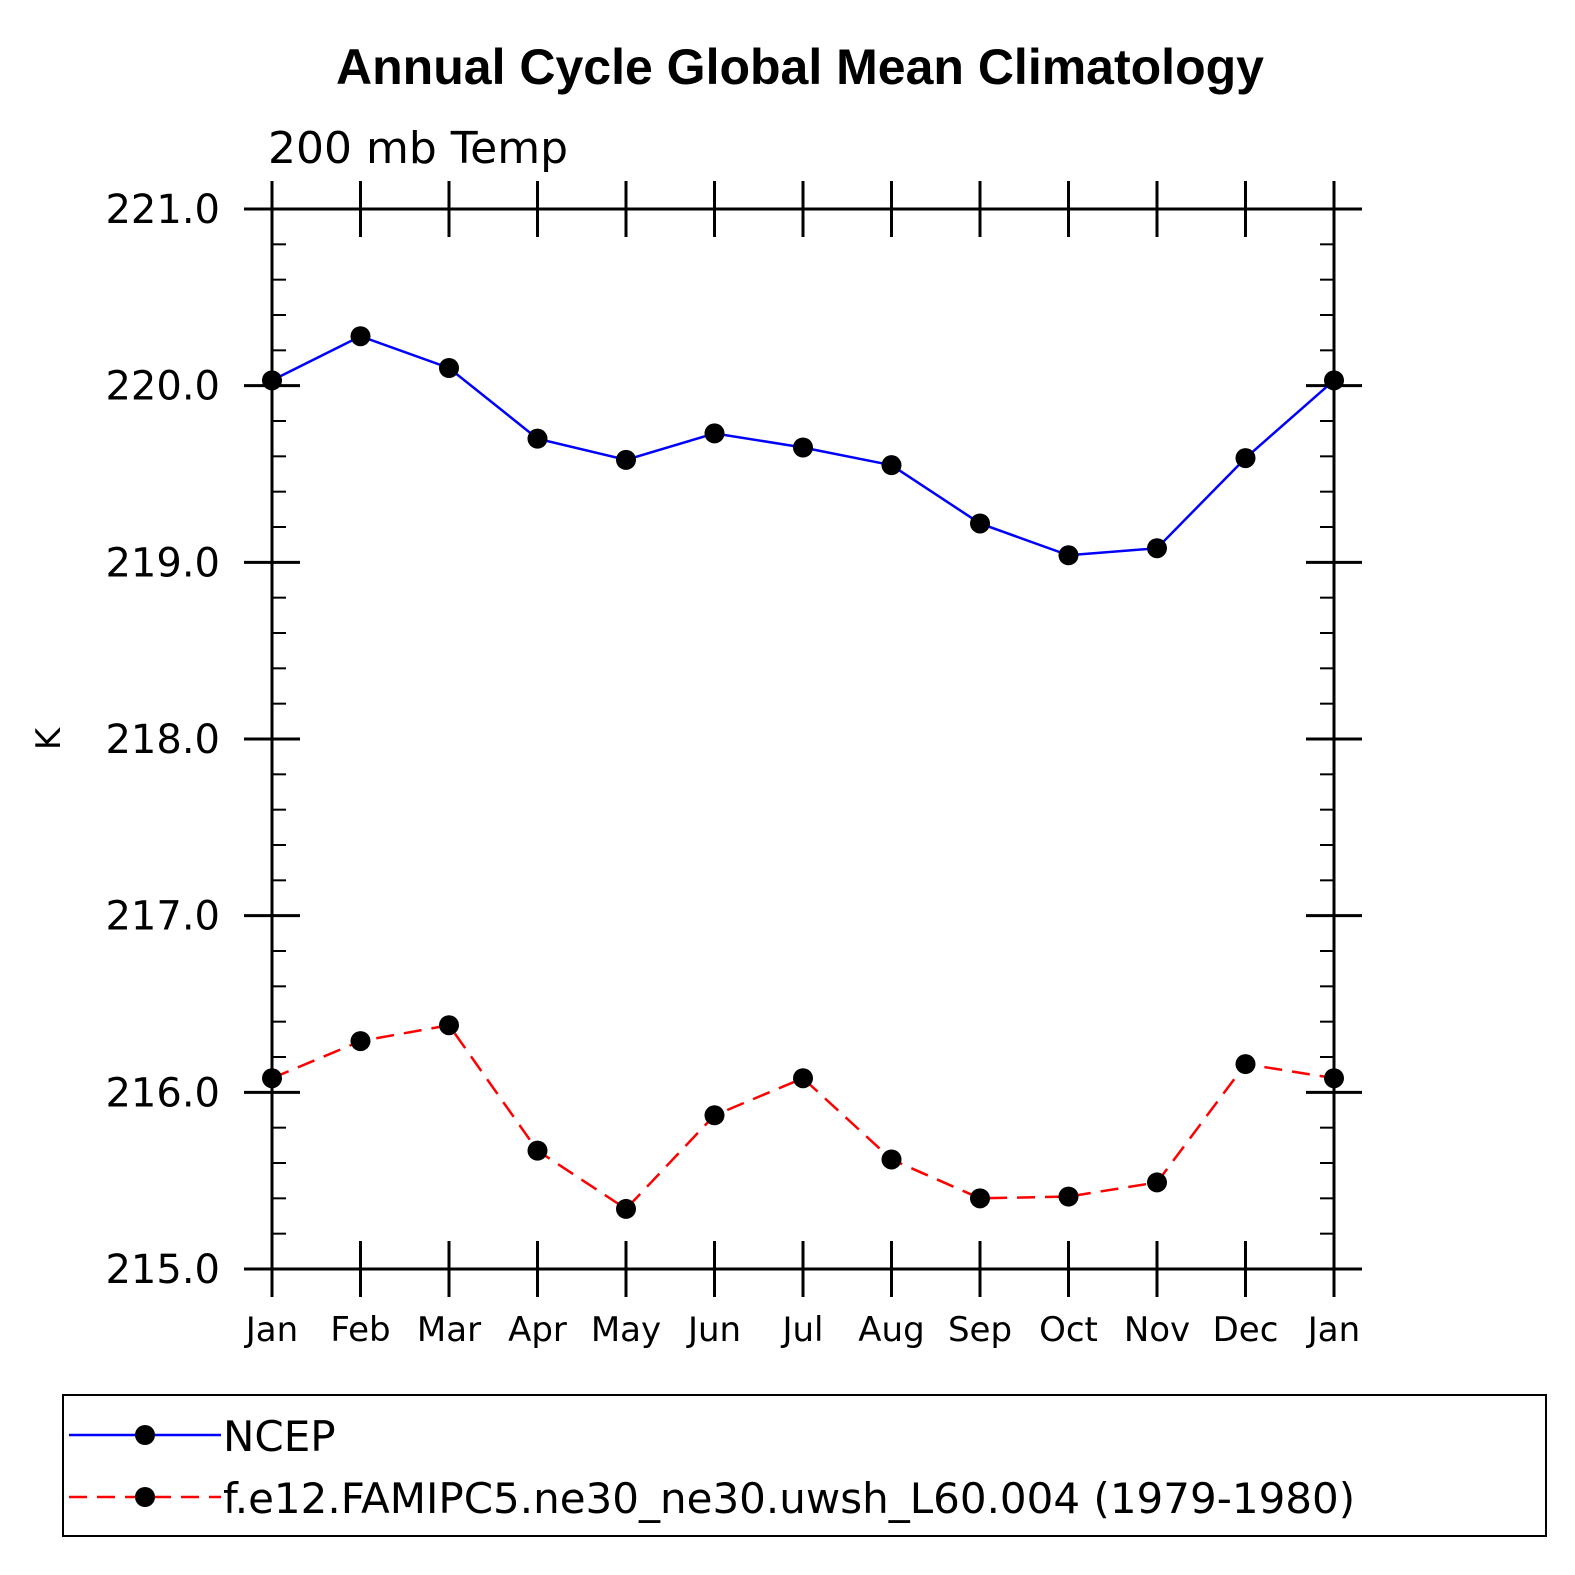 The image size is (1575, 1575). Describe the element at coordinates (801, 1330) in the screenshot. I see `x-tick-label: Jul` at that location.